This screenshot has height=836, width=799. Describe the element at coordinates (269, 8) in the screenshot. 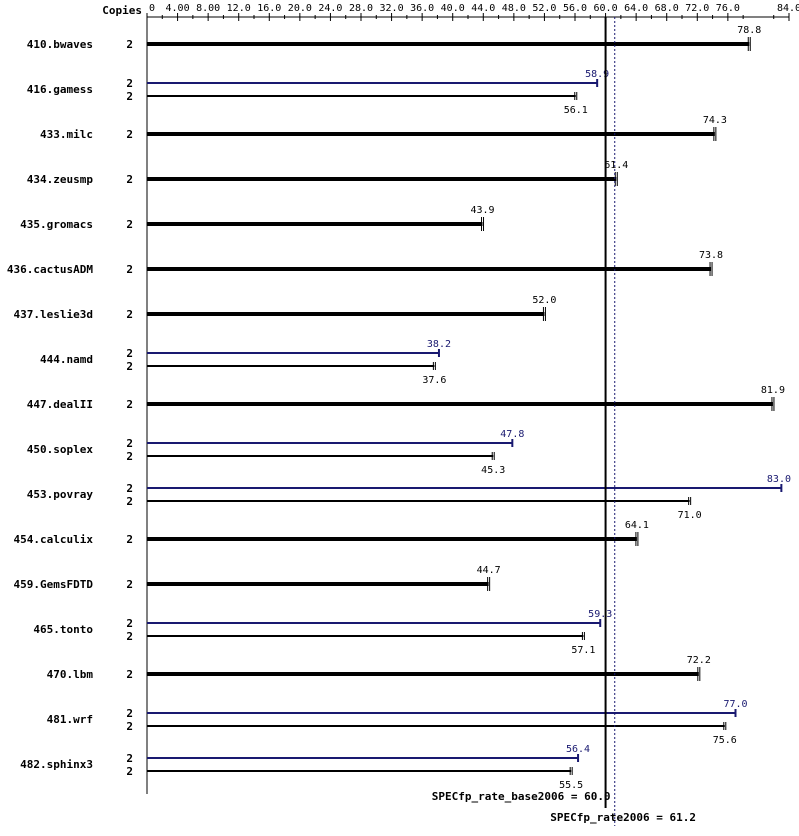

I see `x-tick-label: 16.0` at that location.